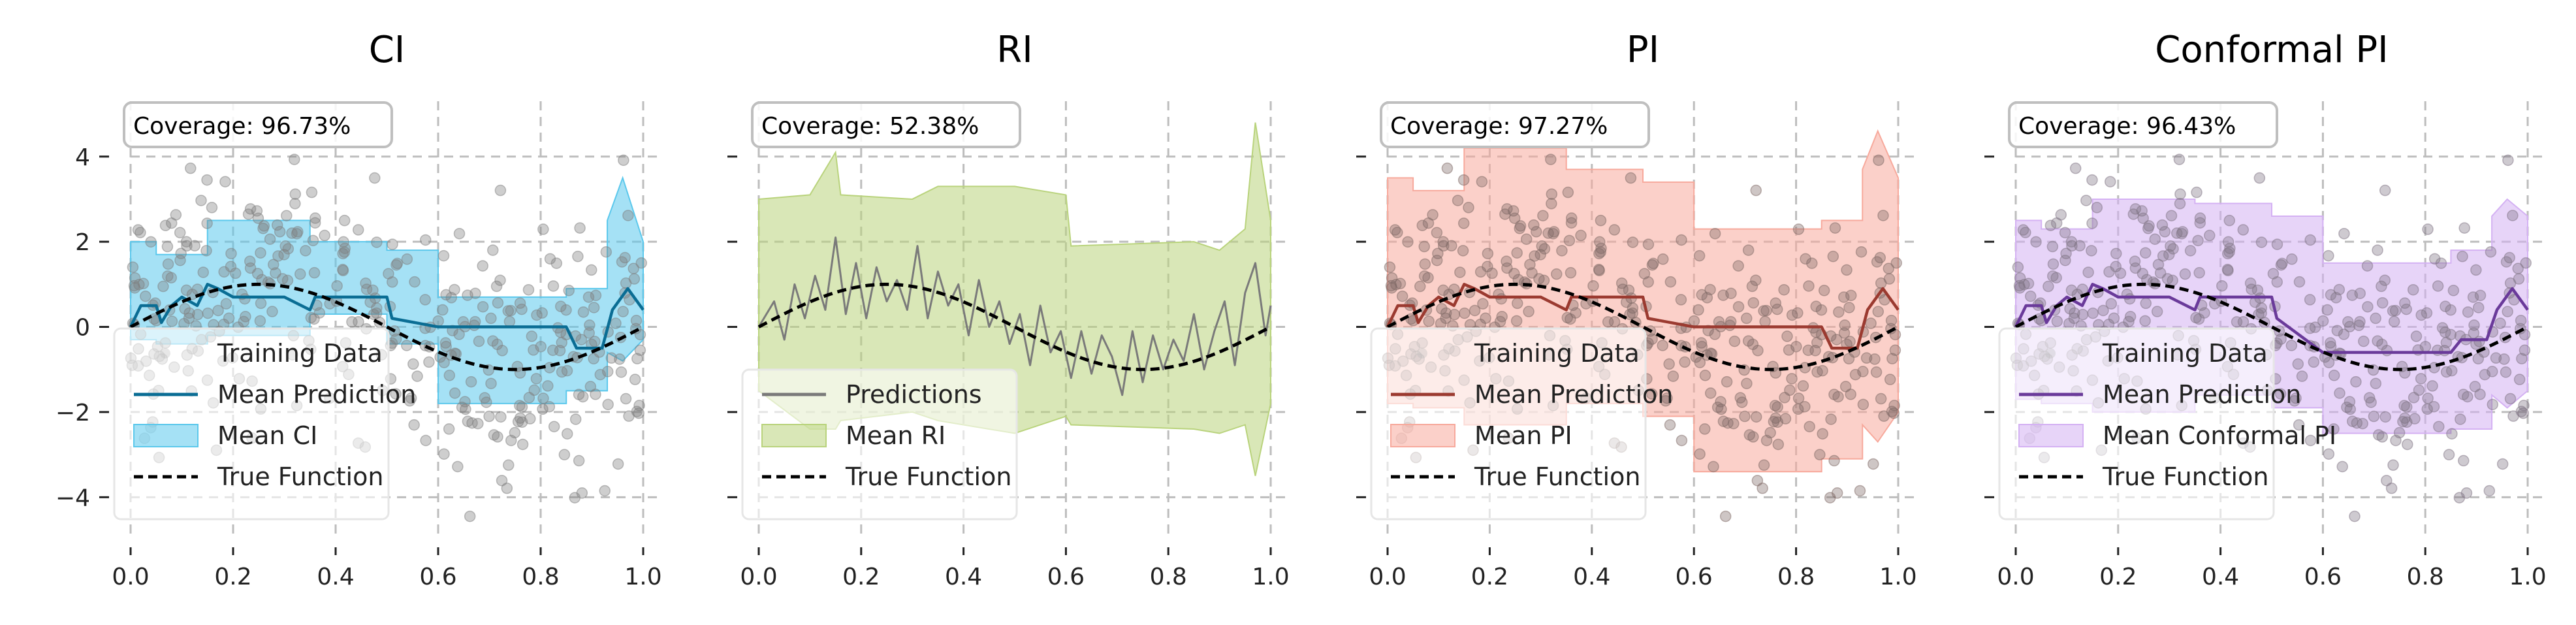  I want to click on x-tick-label: 0.0, so click(759, 577).